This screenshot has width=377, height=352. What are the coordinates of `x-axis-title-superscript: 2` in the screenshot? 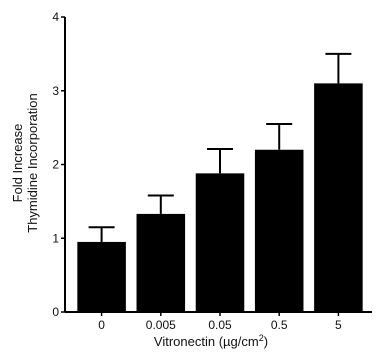 It's located at (261, 338).